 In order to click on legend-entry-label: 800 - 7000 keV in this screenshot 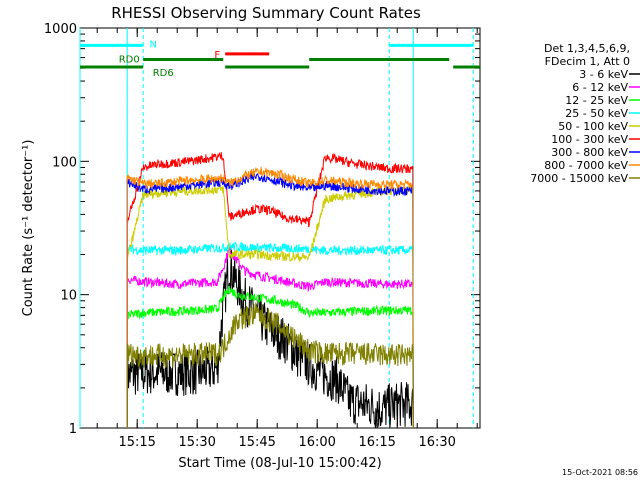, I will do `click(586, 165)`.